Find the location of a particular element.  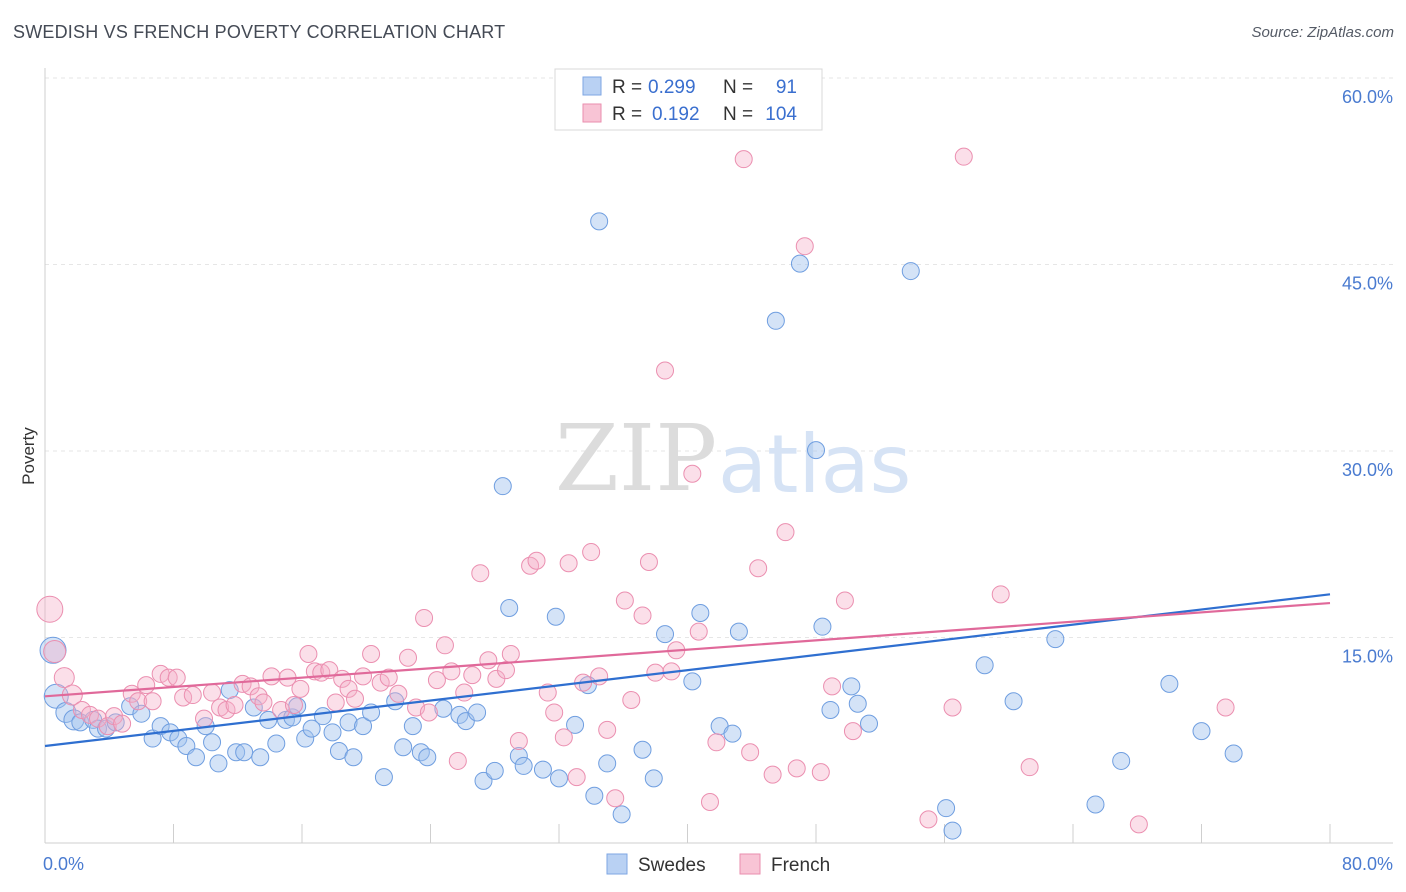

bottom-legend-label-swedes: Swedes is located at coordinates (672, 865).